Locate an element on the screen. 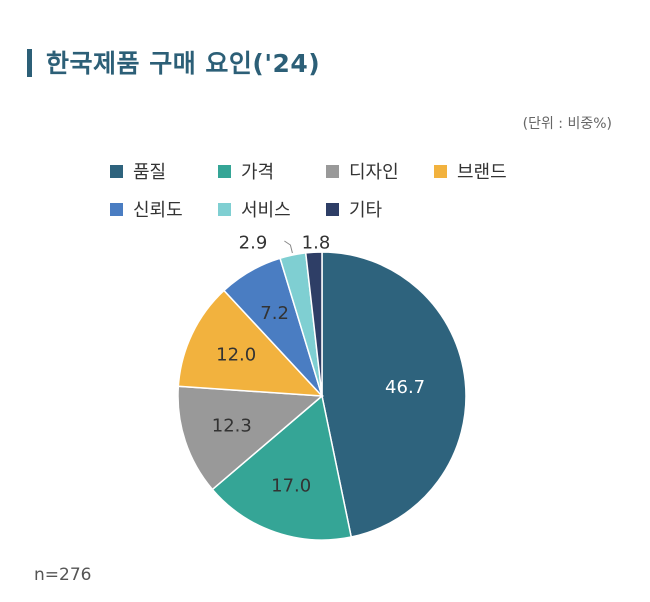 Image resolution: width=650 pixels, height=602 pixels. data-label-1: 17.0 is located at coordinates (291, 485).